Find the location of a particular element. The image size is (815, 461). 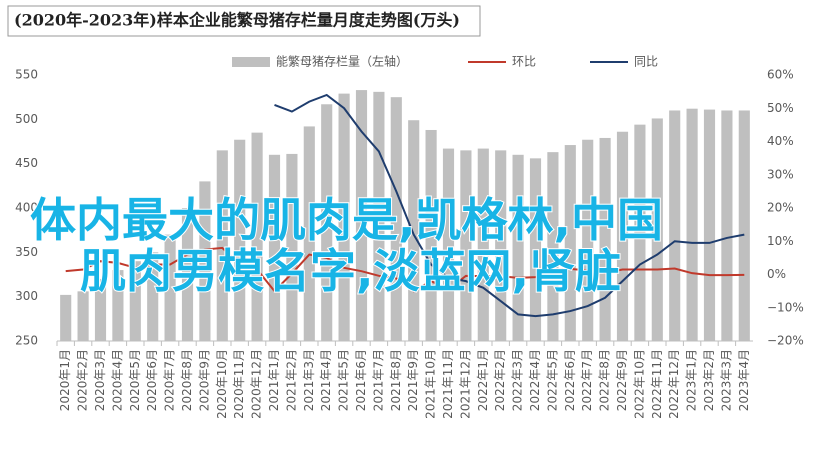

y2-tick-label: 0% is located at coordinates (776, 274).